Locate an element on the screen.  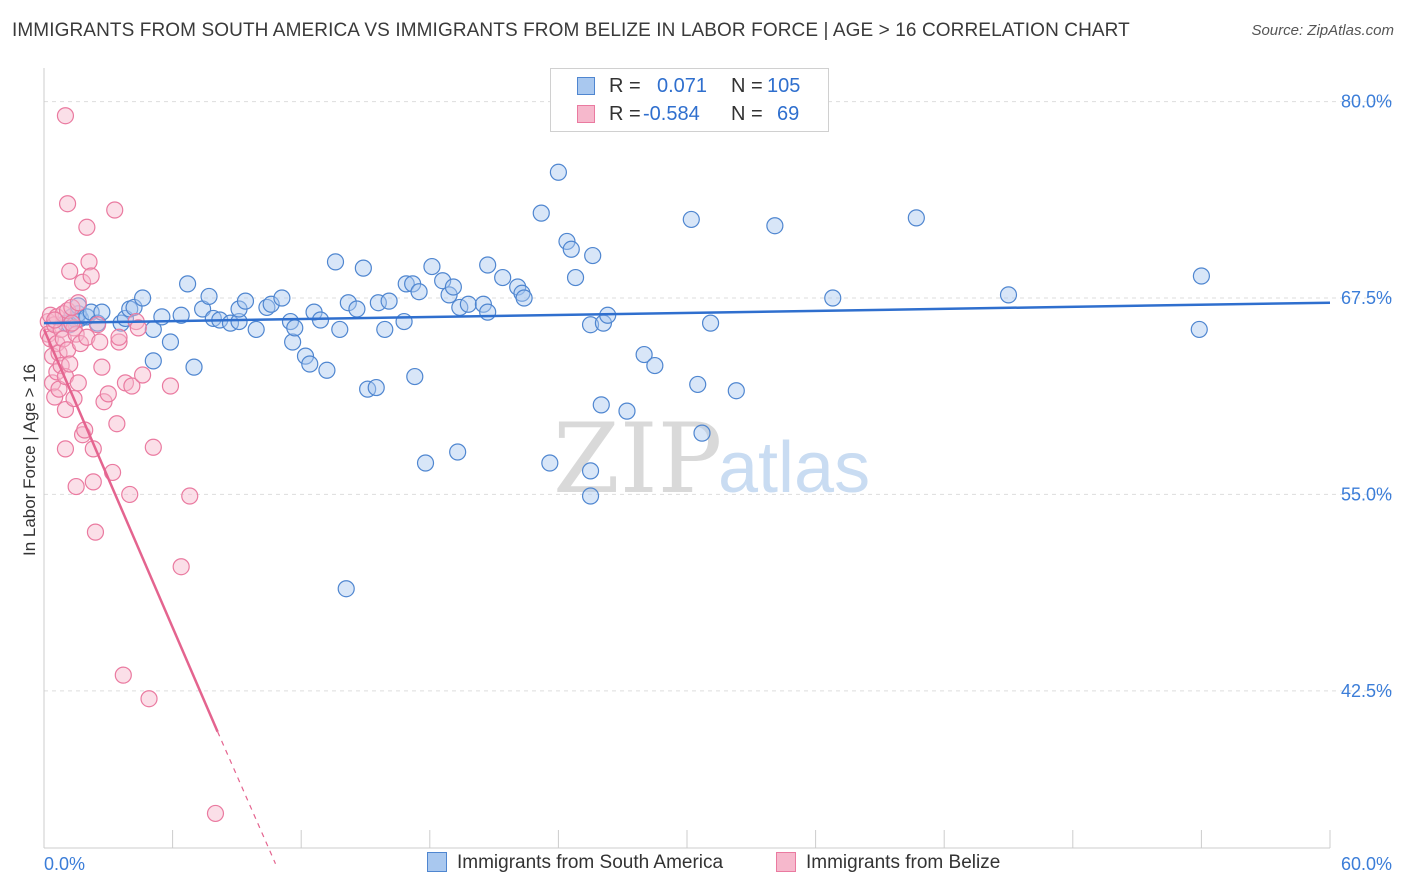
bottom-legend-label: Immigrants from Belize is located at coordinates (903, 862).